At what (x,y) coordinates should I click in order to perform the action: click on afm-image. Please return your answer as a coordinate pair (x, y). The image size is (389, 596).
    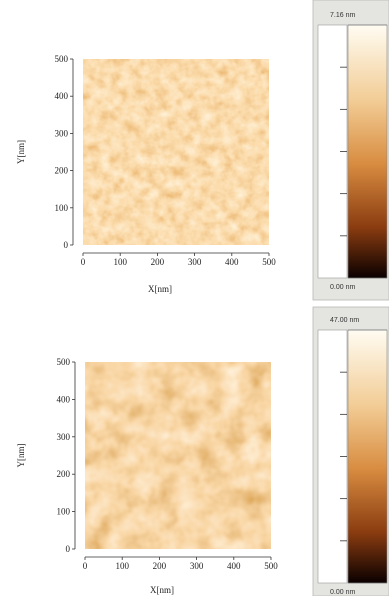
    Looking at the image, I should click on (176, 152).